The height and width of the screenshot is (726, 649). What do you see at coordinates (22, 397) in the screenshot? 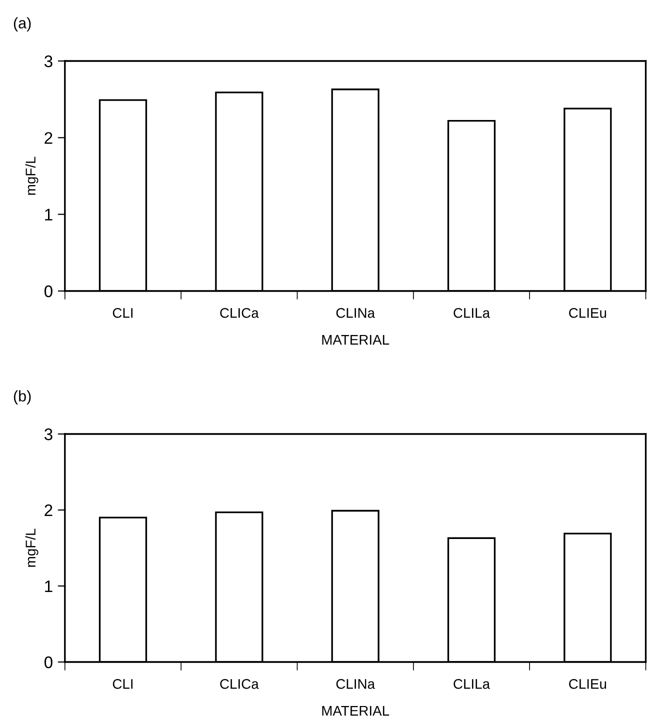
I see `chart-title: (b)` at bounding box center [22, 397].